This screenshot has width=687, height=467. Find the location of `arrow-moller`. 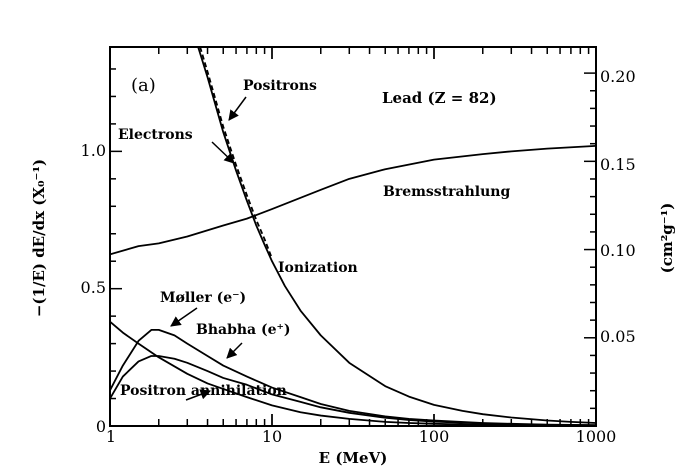

arrow-moller is located at coordinates (184, 317).